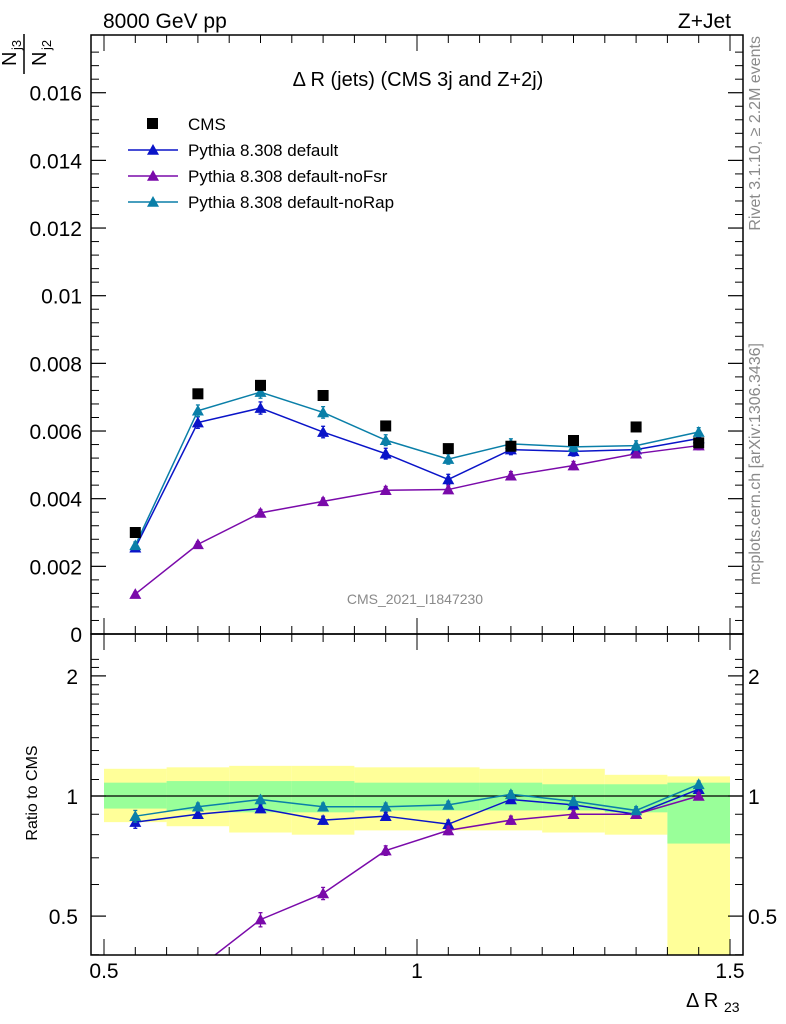 The height and width of the screenshot is (1024, 786). What do you see at coordinates (732, 1007) in the screenshot?
I see `xlabel-sub: 23` at bounding box center [732, 1007].